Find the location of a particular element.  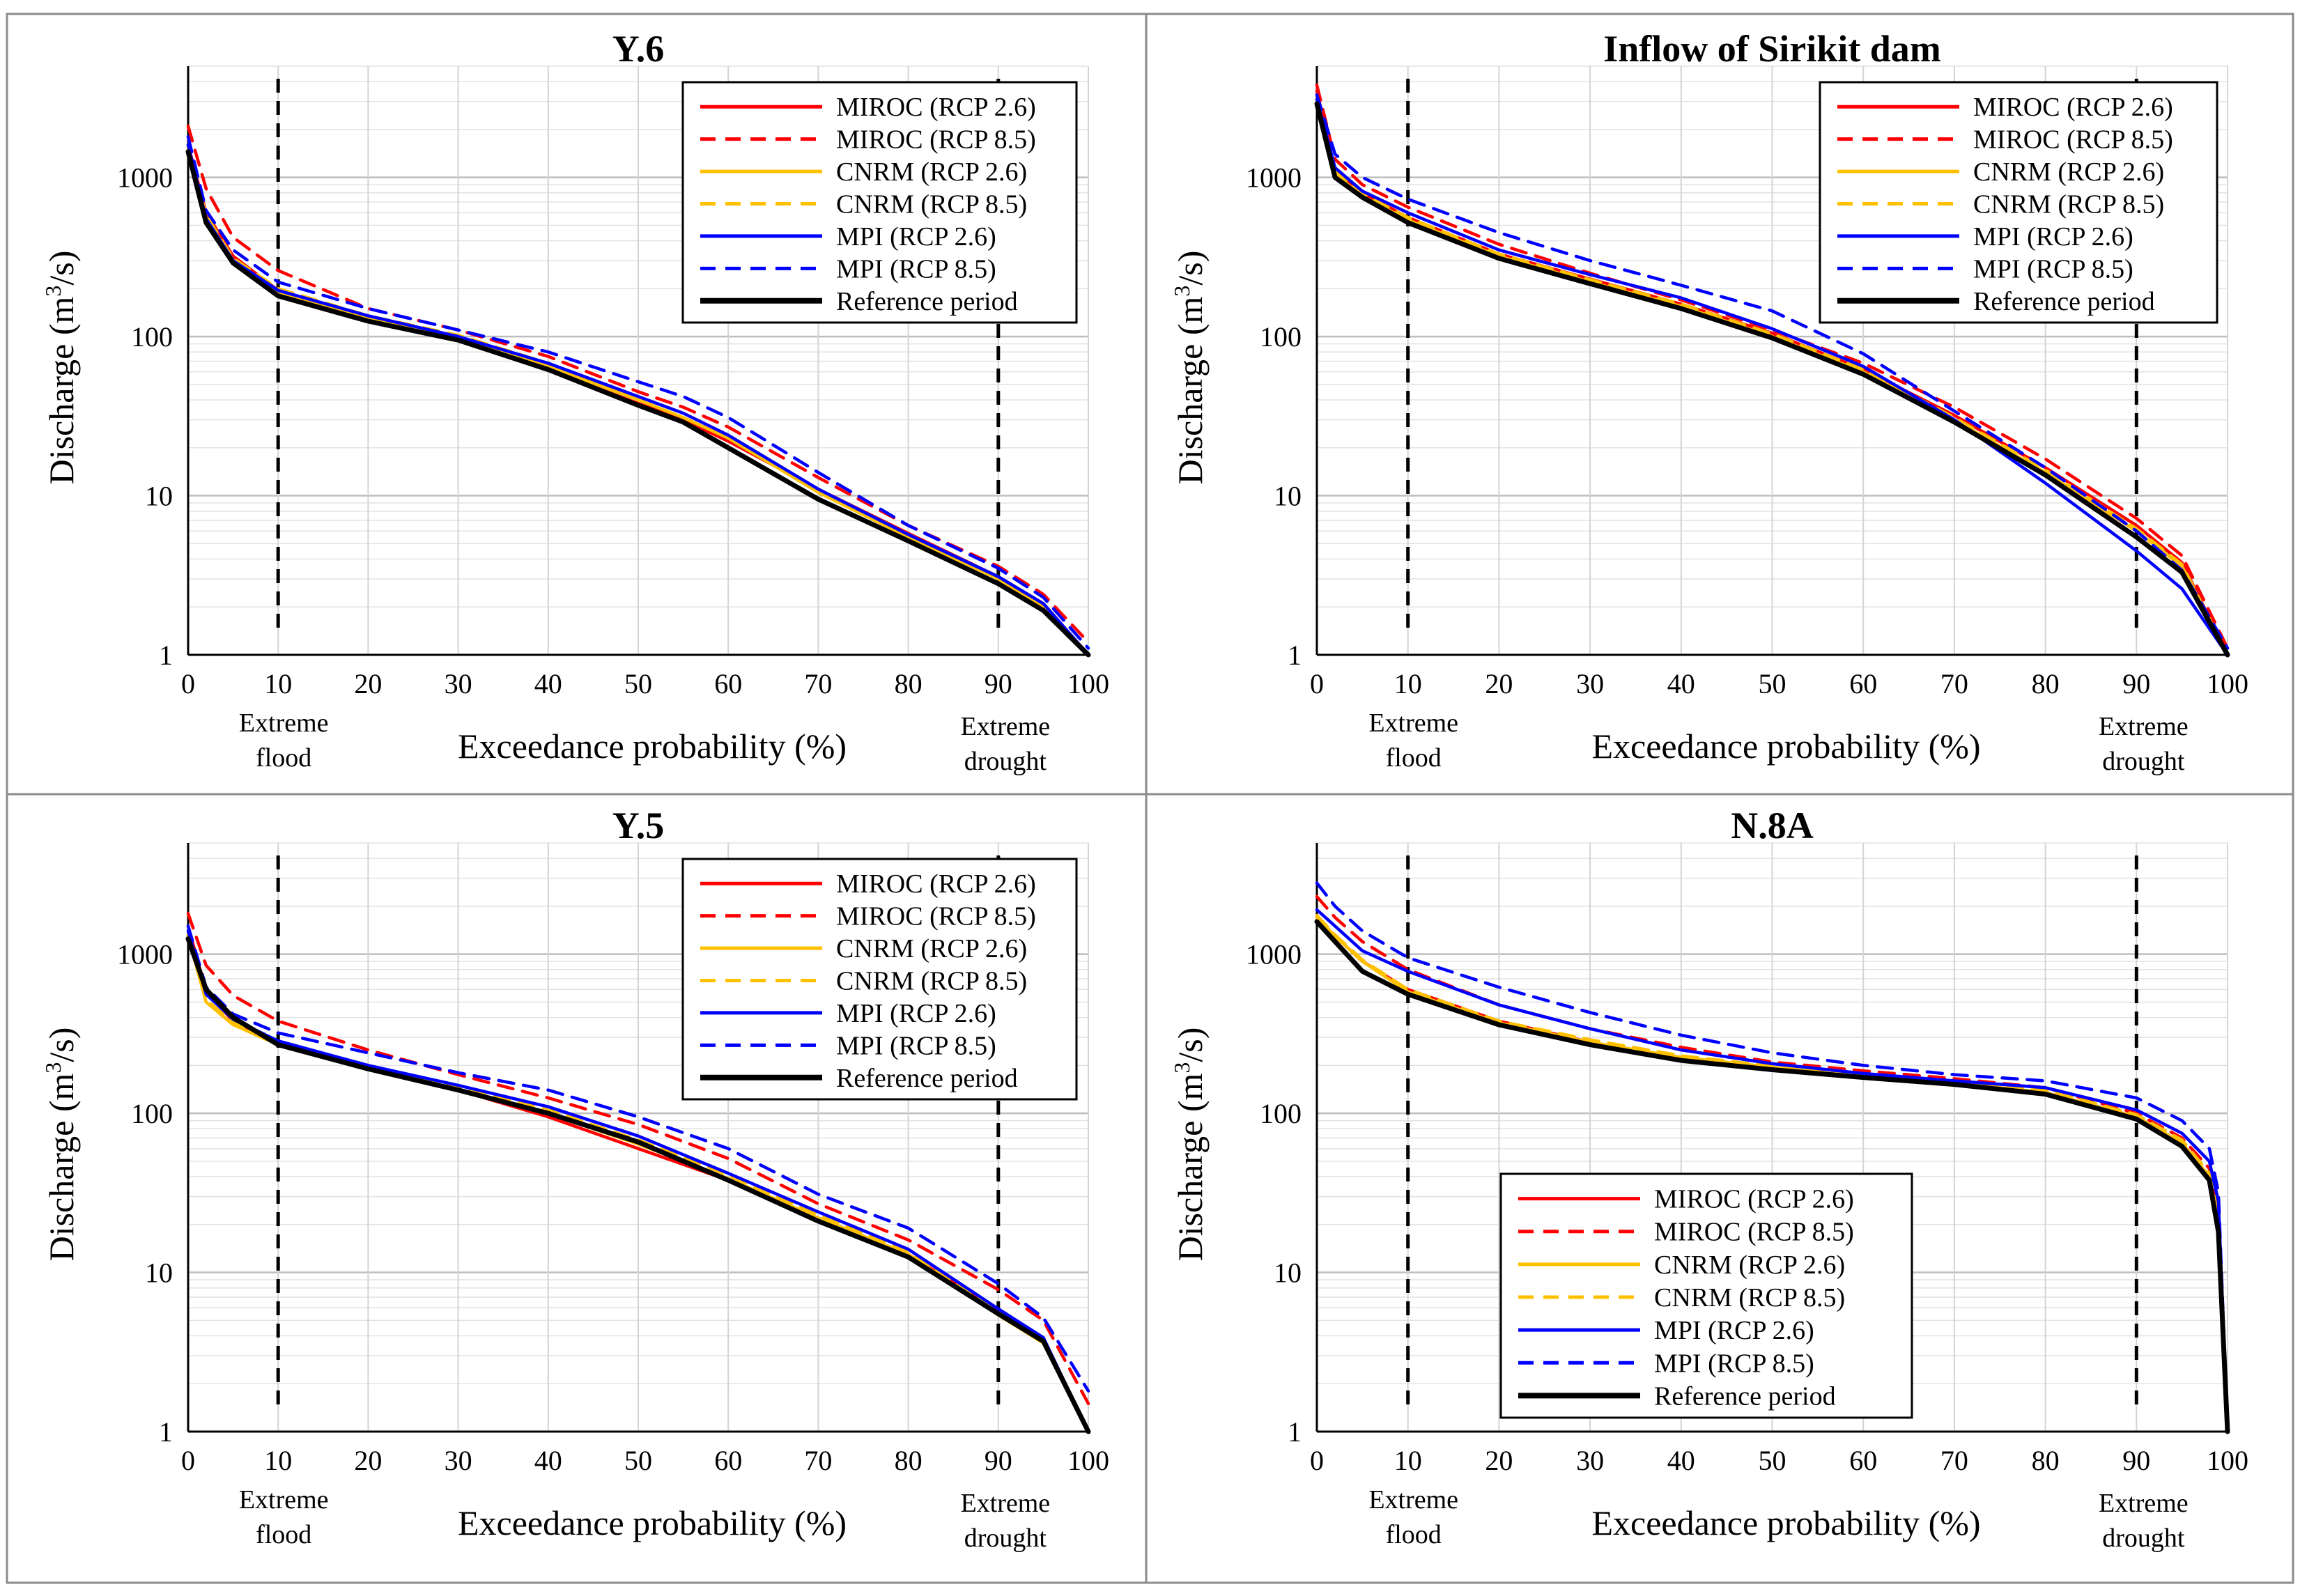

x-tick-label: 50 is located at coordinates (638, 683).